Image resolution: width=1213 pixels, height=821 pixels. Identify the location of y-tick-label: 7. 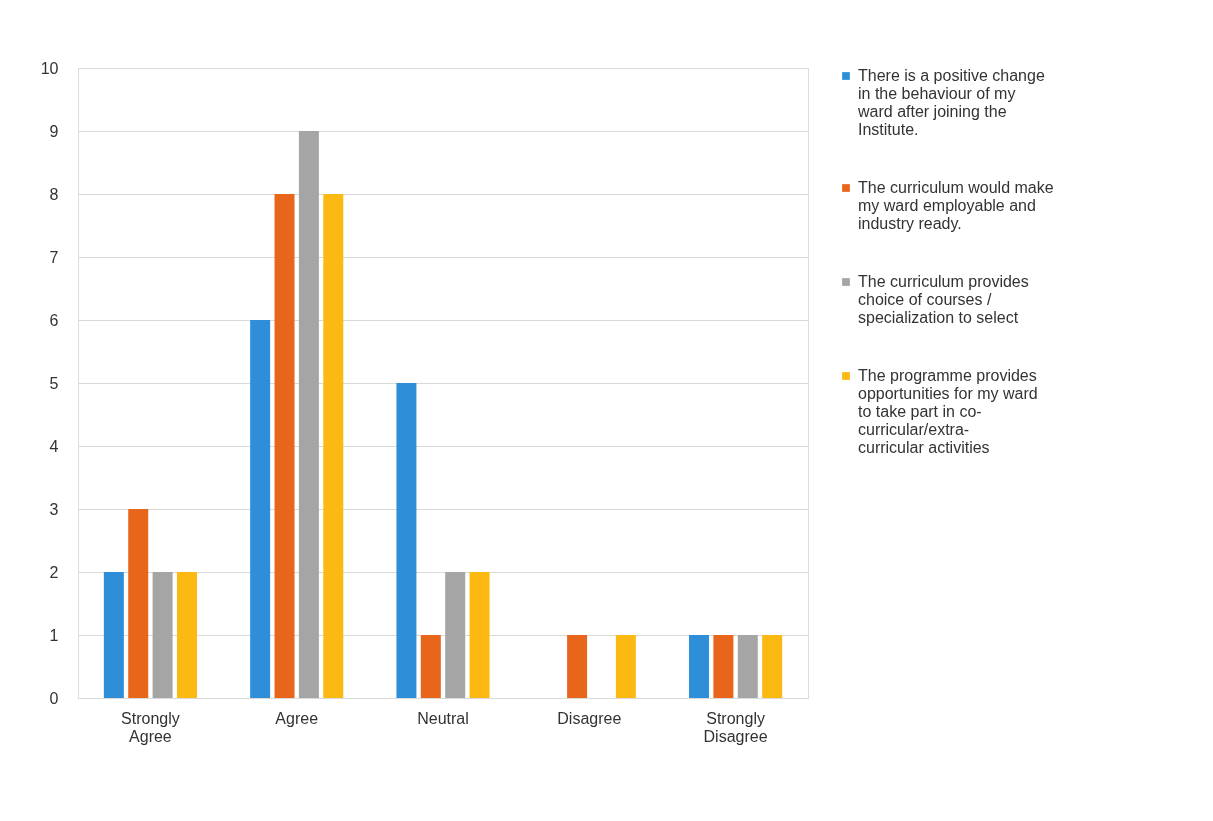
(54, 257).